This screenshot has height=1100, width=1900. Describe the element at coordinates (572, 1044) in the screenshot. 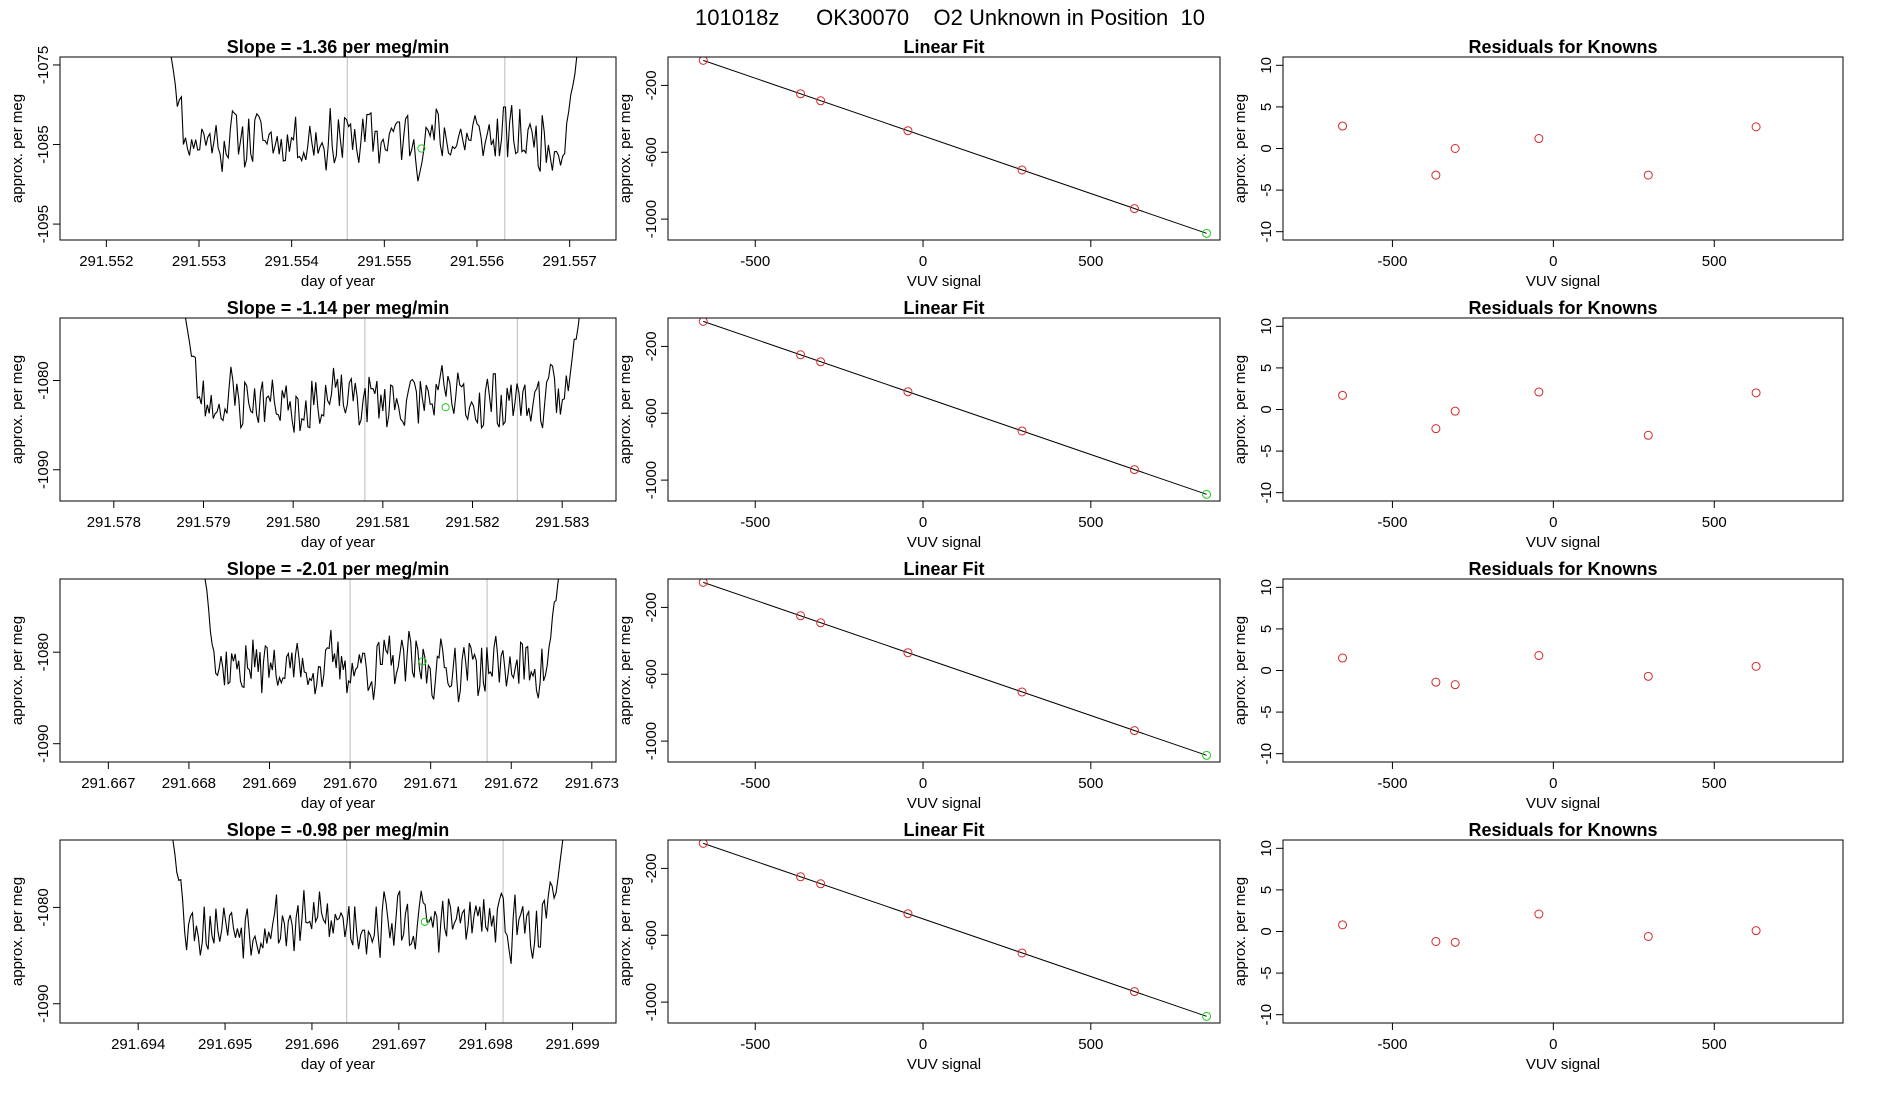

I see `x-tick-label: 291.699` at that location.